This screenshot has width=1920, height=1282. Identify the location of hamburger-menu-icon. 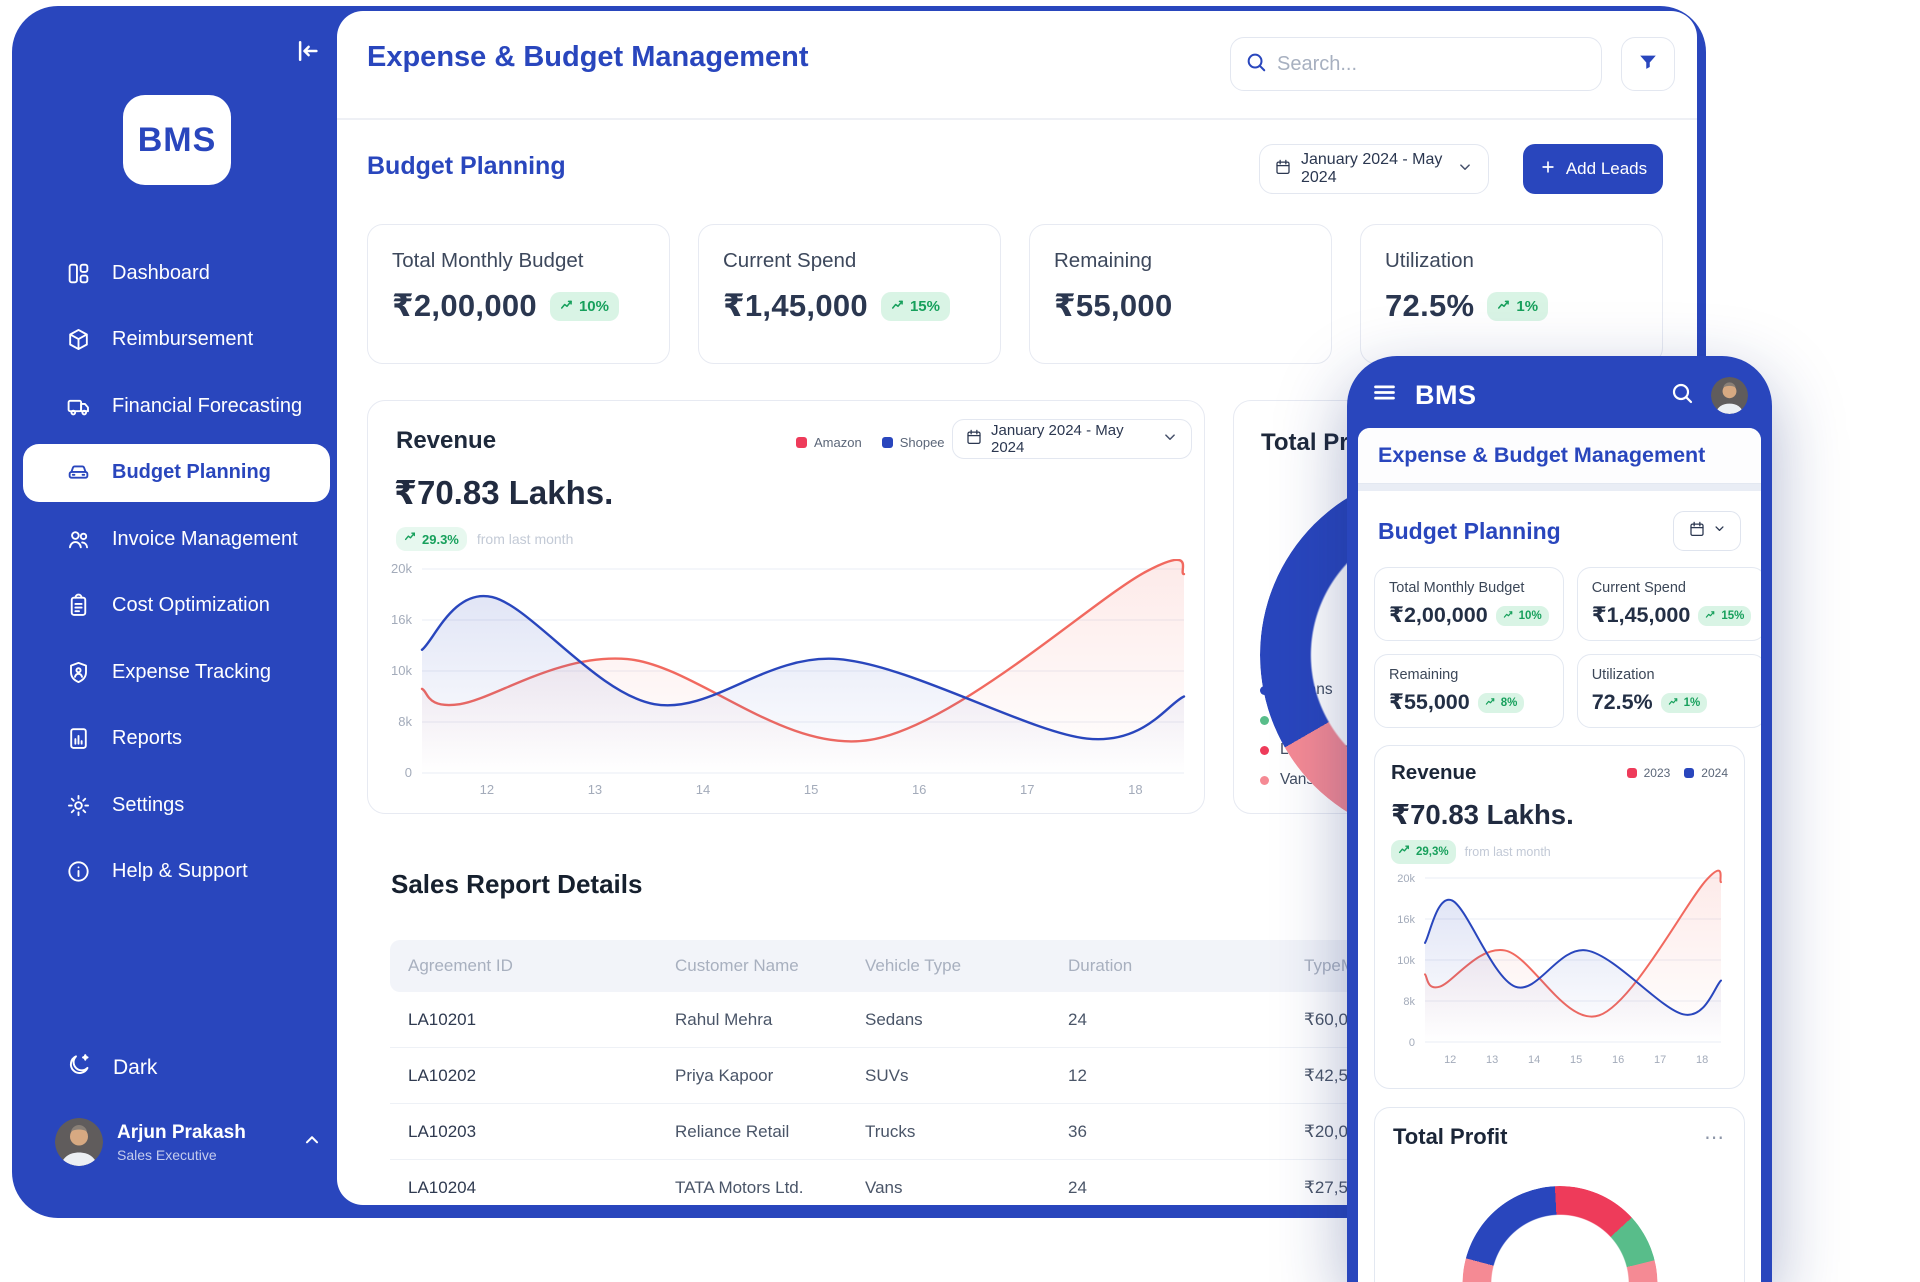
(1384, 395).